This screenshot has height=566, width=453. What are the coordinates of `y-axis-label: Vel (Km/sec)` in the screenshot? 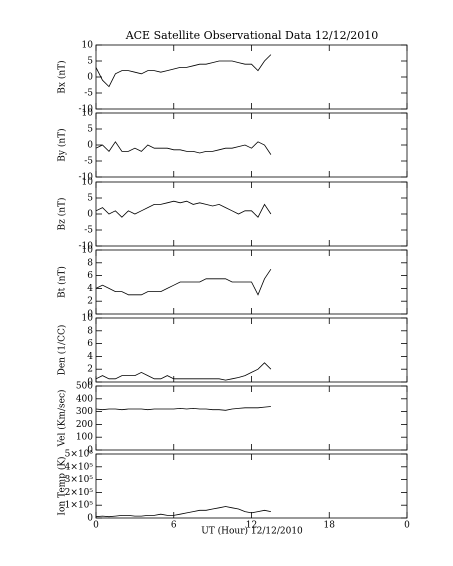 It's located at (62, 418).